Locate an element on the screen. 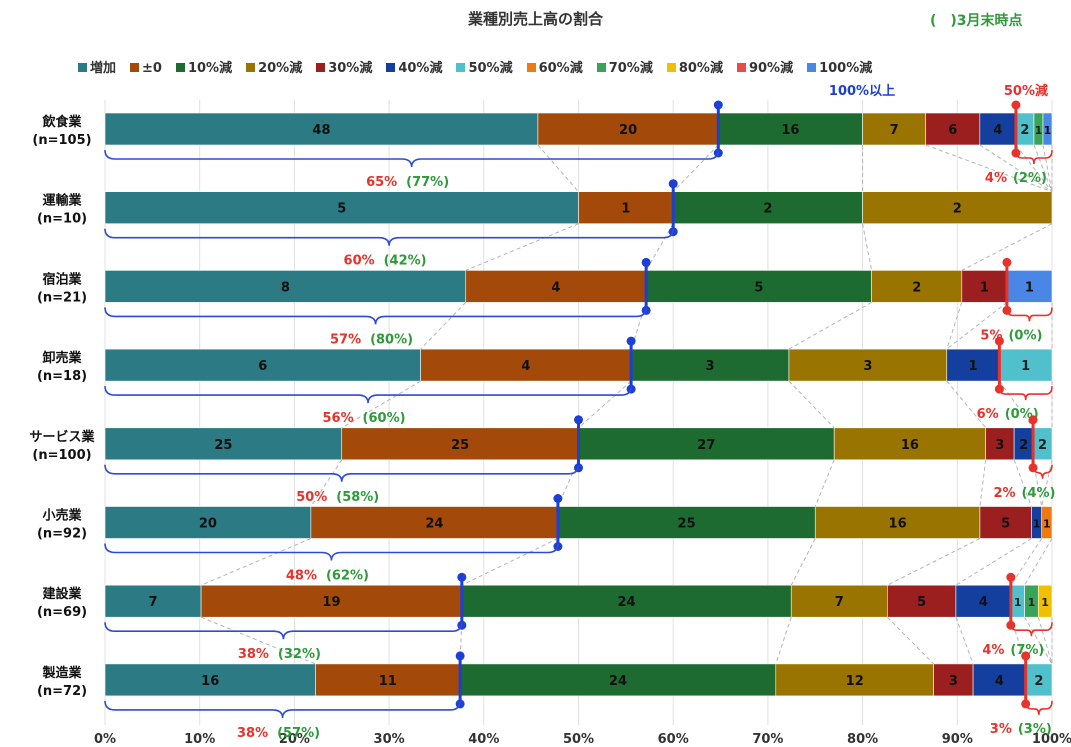 The height and width of the screenshot is (747, 1071). category-n-label: (n=18) is located at coordinates (62, 376).